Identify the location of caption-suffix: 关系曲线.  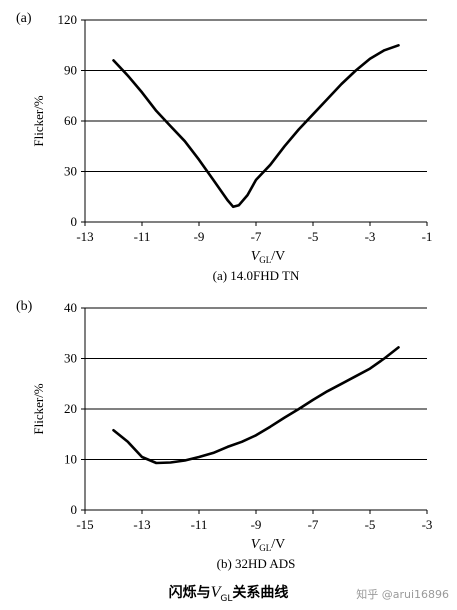
(260, 593).